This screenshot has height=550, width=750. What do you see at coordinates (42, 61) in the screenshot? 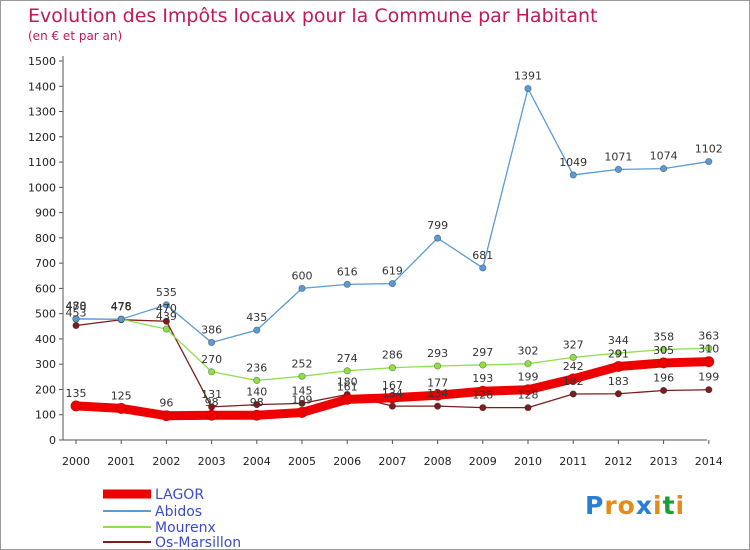
I see `y-tick-label: 1500` at bounding box center [42, 61].